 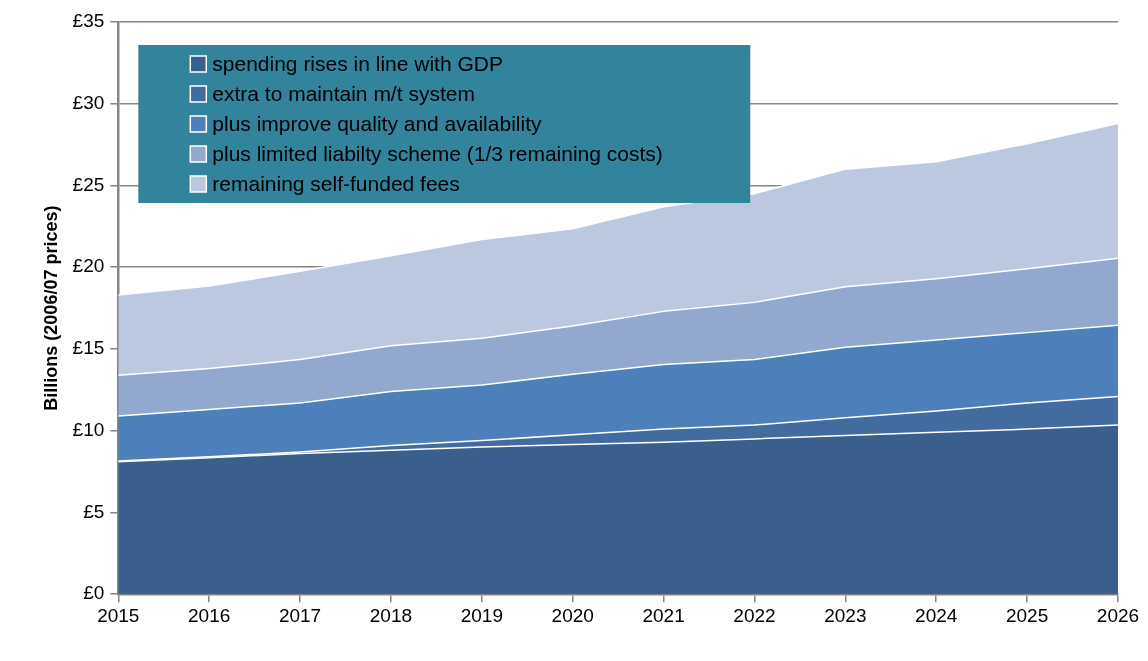 What do you see at coordinates (88, 184) in the screenshot?
I see `y-tick-label: £25` at bounding box center [88, 184].